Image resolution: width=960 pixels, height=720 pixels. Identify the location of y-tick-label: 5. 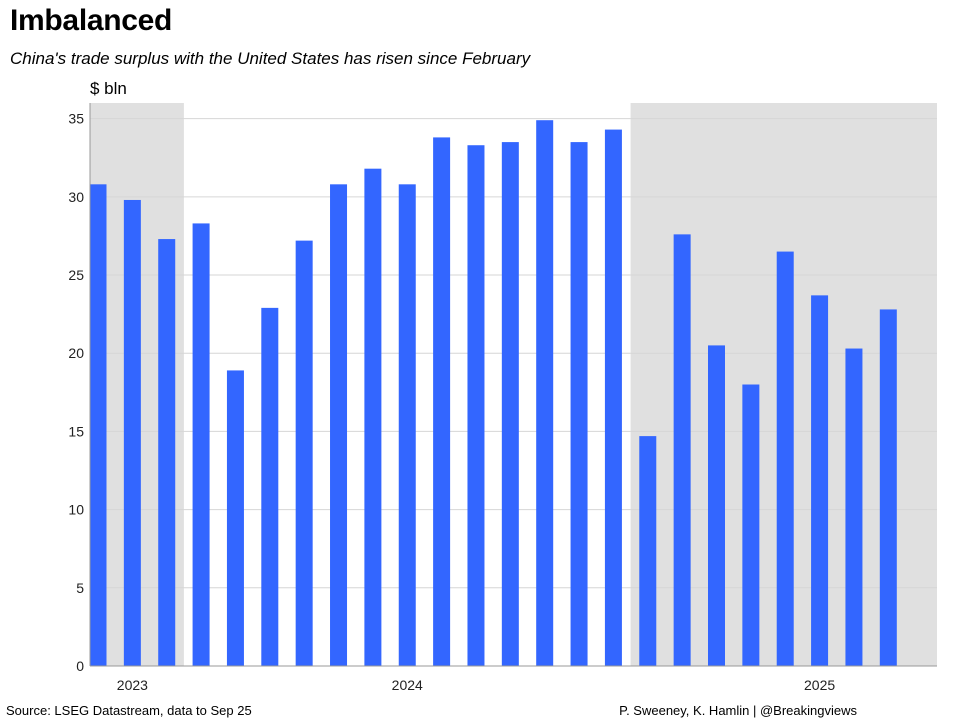
(80, 588).